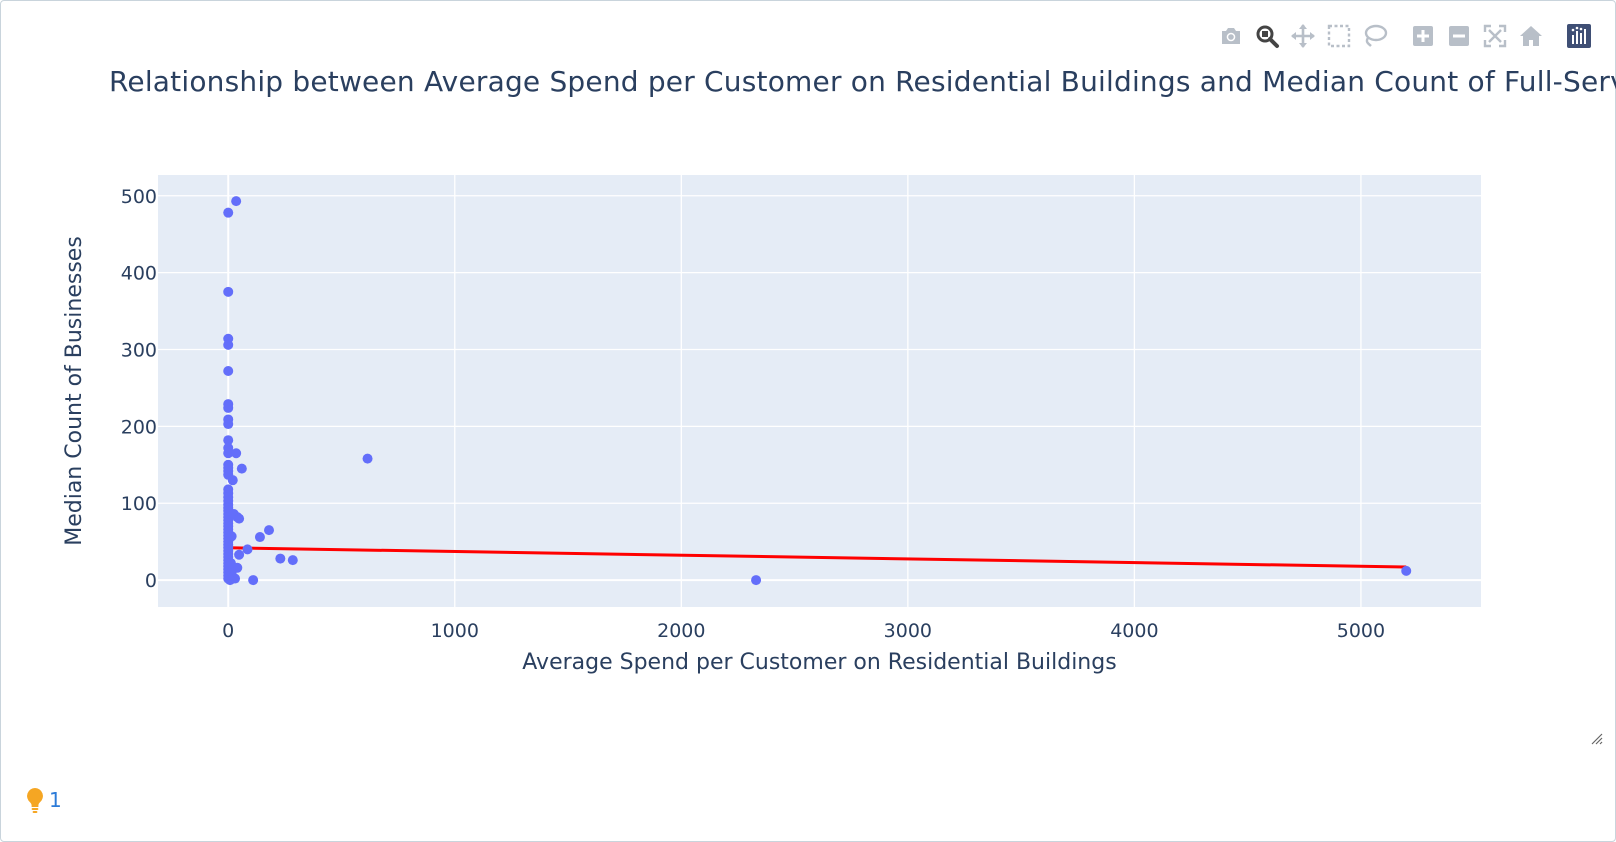 The height and width of the screenshot is (842, 1616). Describe the element at coordinates (1375, 36) in the screenshot. I see `lasso-select-icon` at that location.